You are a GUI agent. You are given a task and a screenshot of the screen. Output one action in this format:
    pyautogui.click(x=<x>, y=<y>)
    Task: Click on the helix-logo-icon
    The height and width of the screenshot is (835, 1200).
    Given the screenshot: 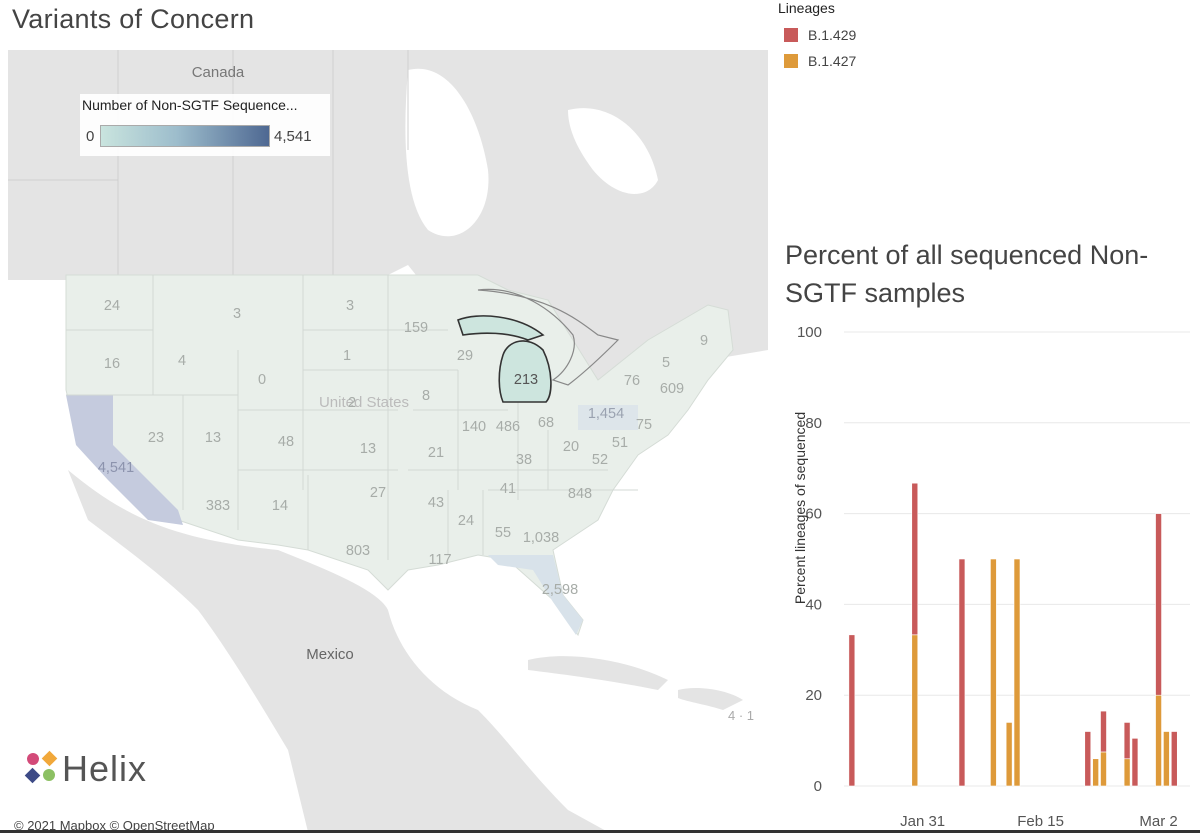 What is the action you would take?
    pyautogui.click(x=41, y=767)
    